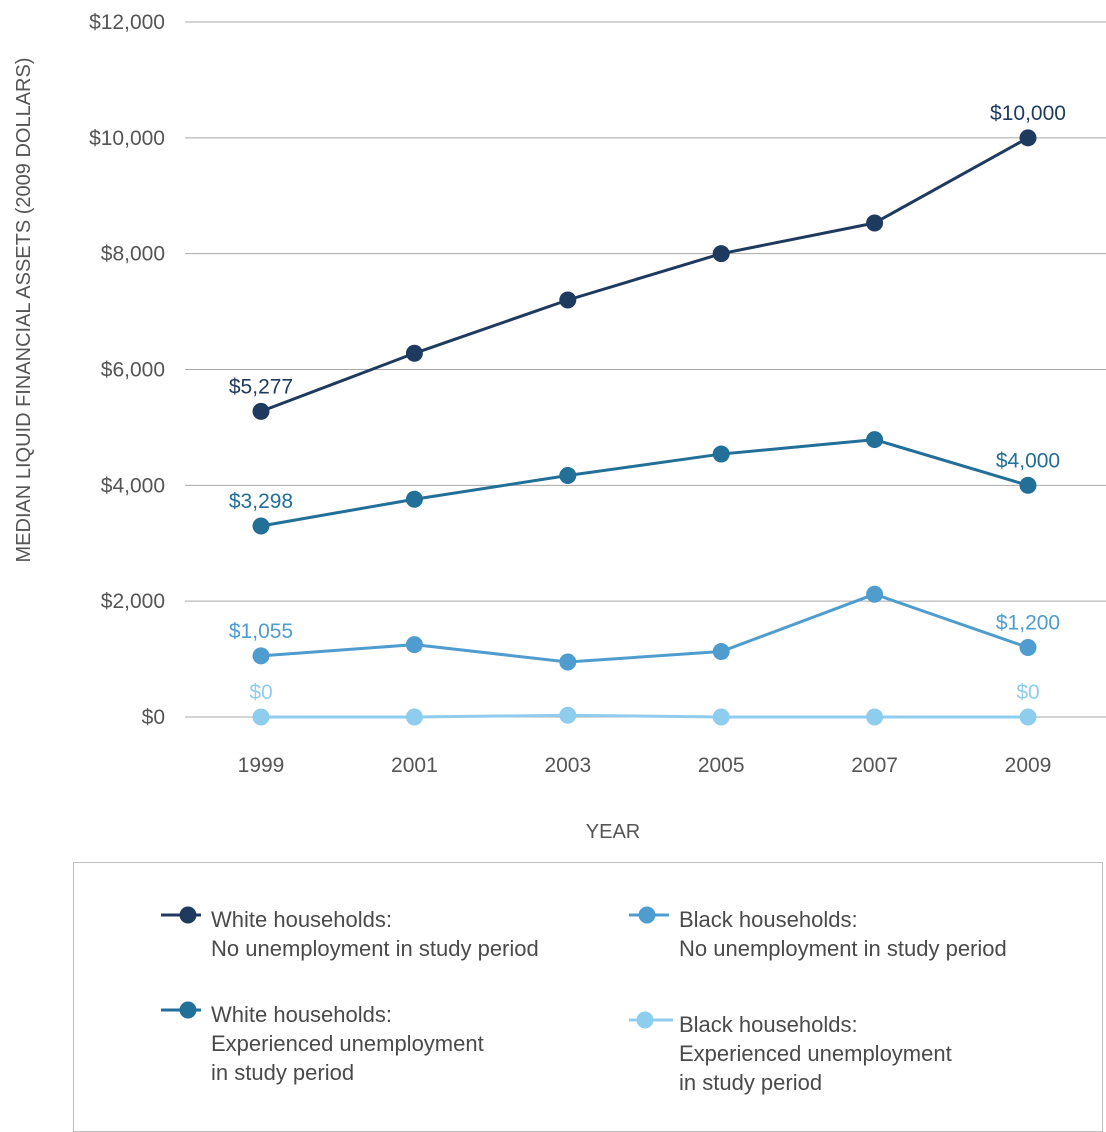 This screenshot has width=1106, height=1132. What do you see at coordinates (261, 386) in the screenshot?
I see `data-label-start: $5,277` at bounding box center [261, 386].